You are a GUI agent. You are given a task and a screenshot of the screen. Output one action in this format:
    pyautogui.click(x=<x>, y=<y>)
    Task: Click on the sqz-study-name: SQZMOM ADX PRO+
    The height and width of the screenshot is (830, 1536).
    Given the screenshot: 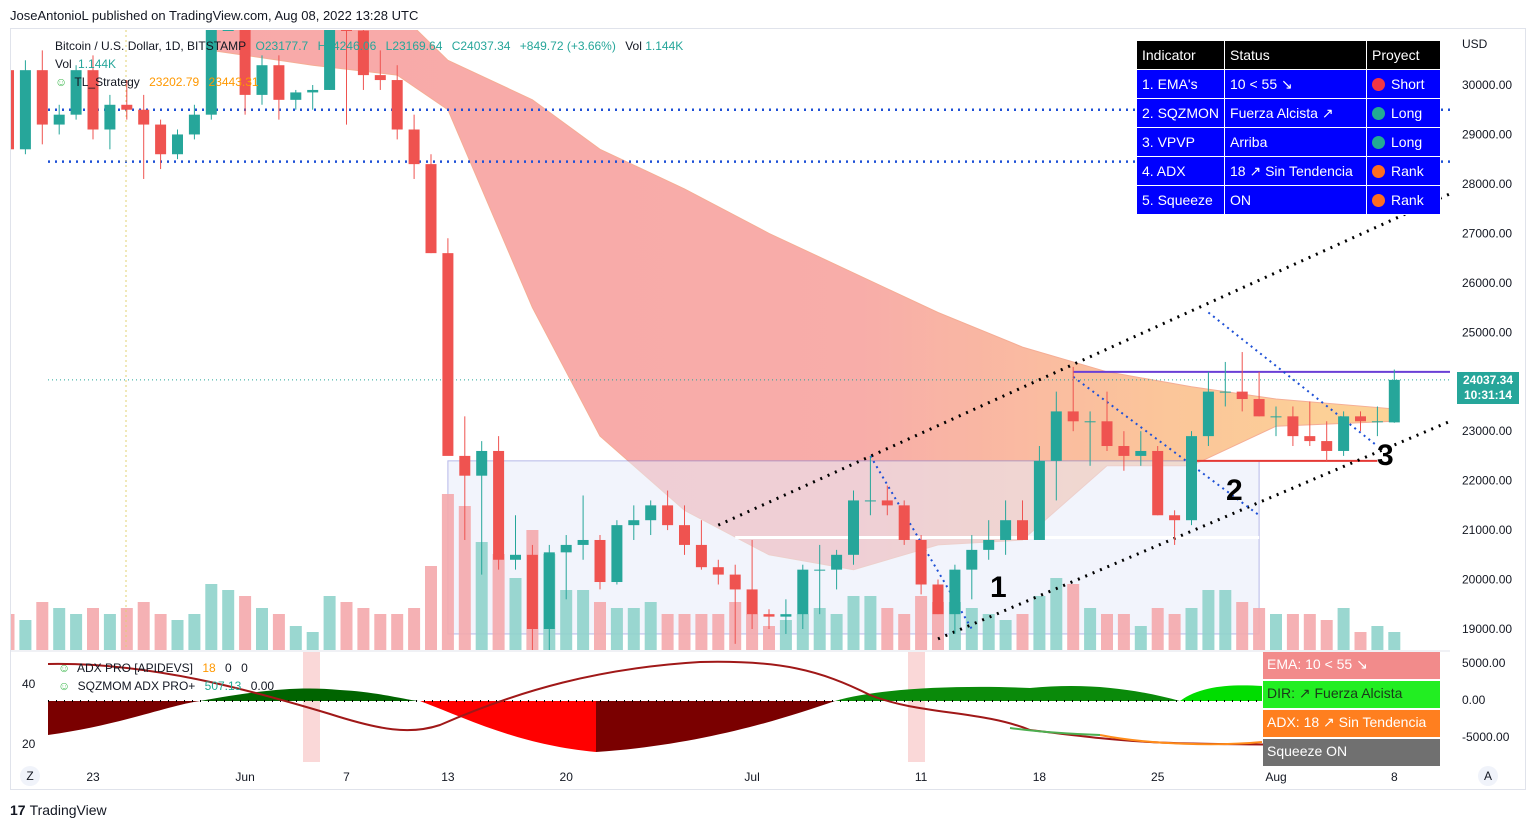 What is the action you would take?
    pyautogui.click(x=136, y=686)
    